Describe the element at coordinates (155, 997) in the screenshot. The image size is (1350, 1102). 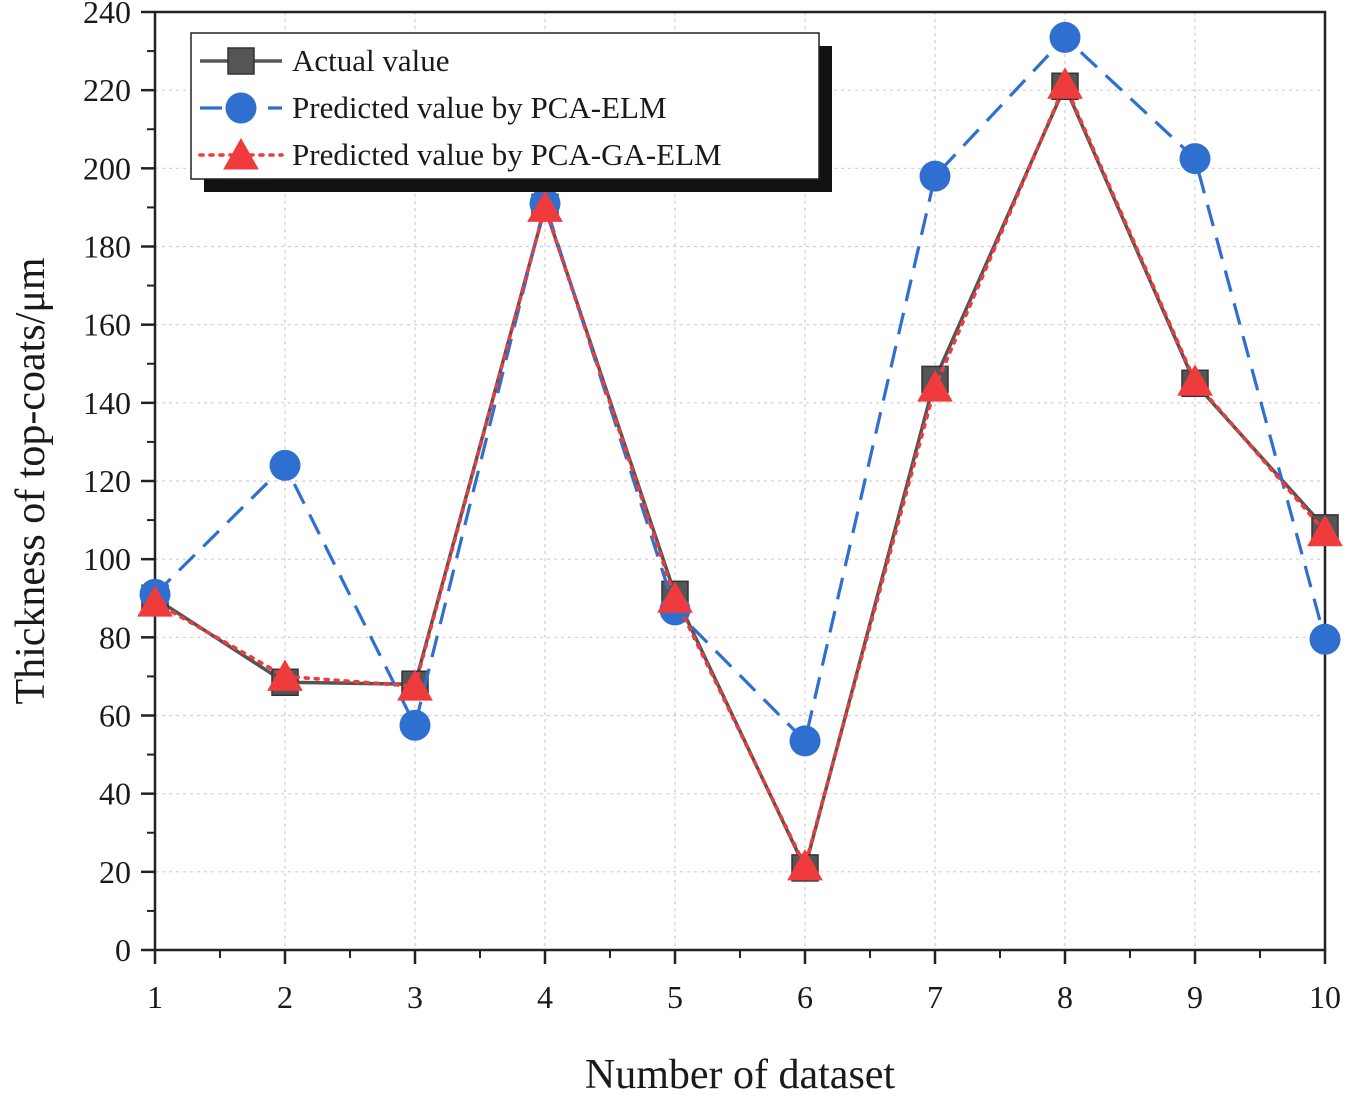
I see `x-tick-label: 1` at that location.